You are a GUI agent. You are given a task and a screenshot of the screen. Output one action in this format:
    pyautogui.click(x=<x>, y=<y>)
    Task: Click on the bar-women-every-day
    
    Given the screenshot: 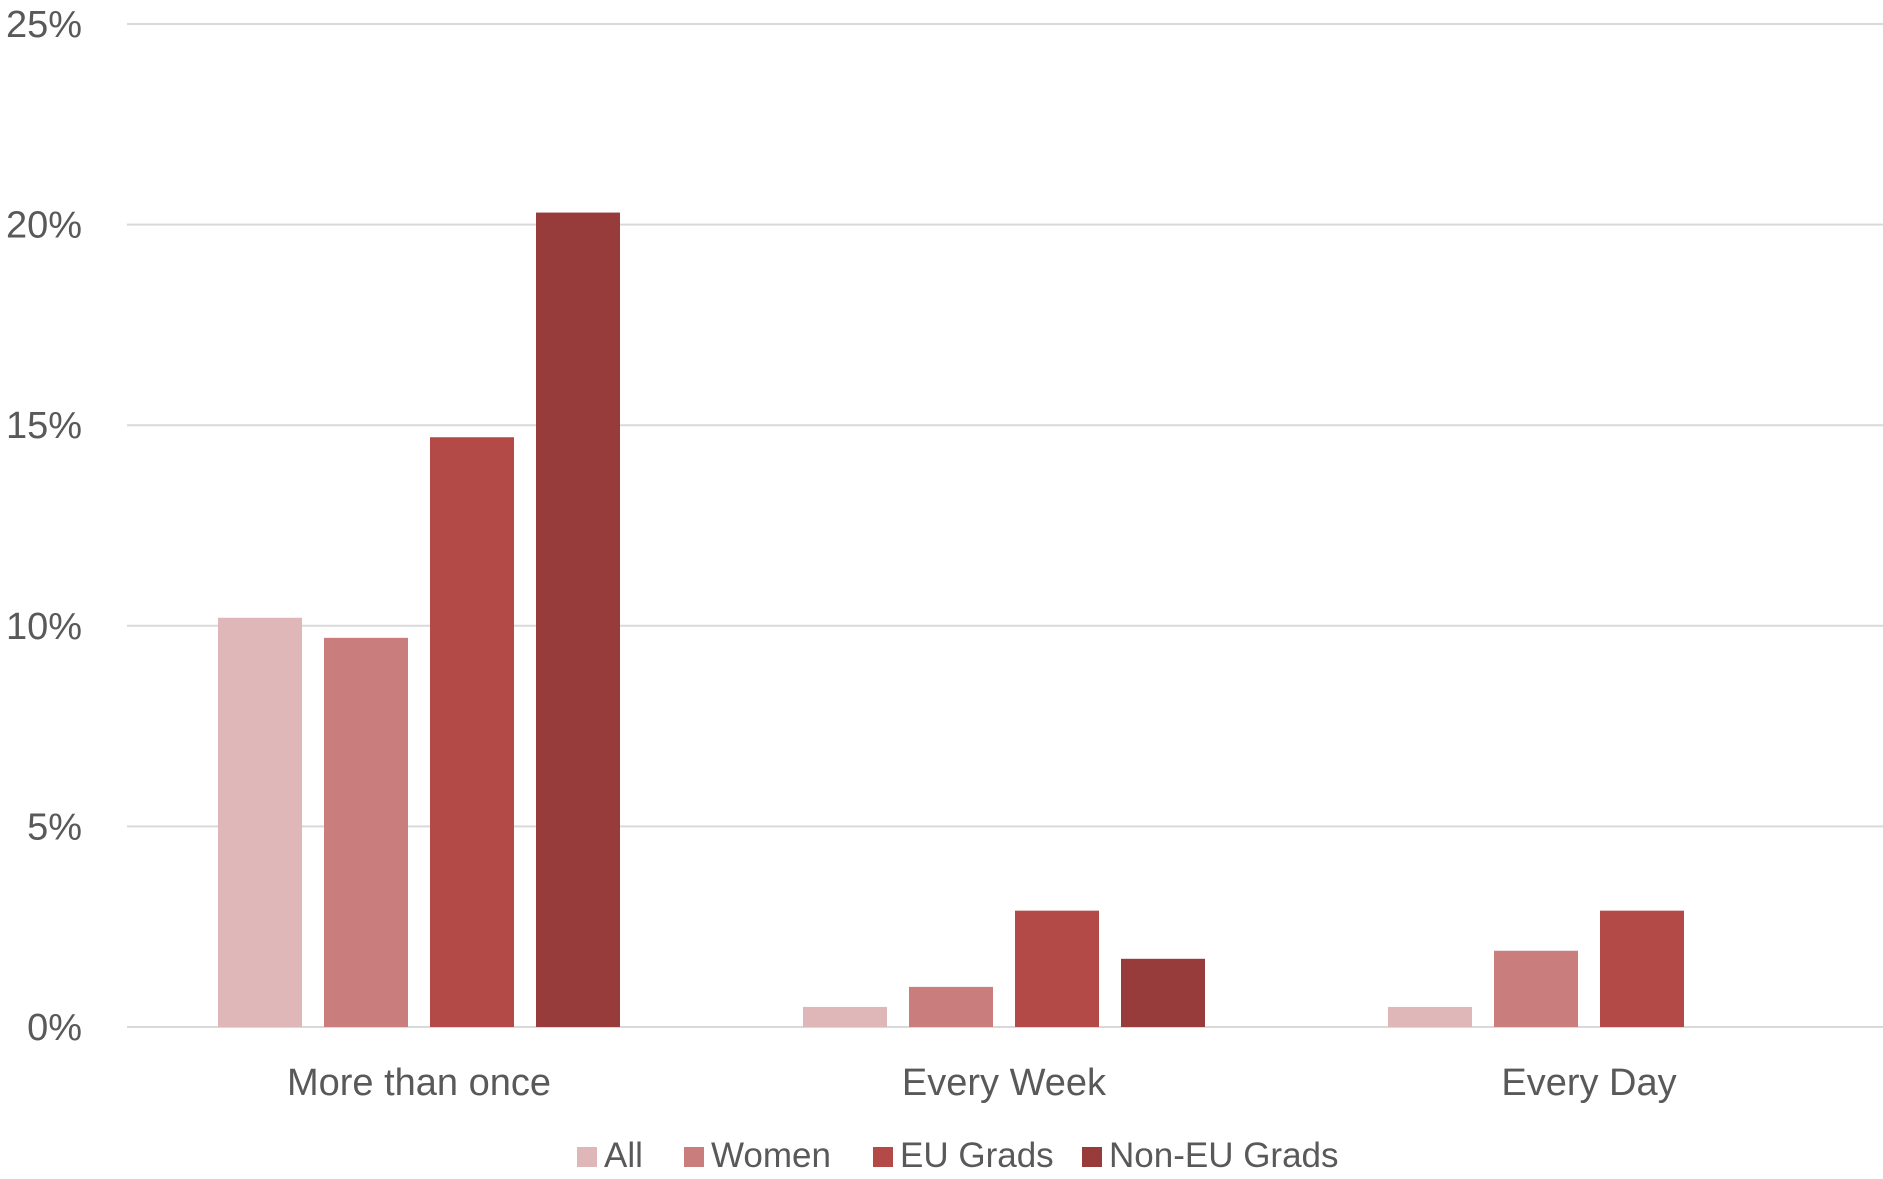 What is the action you would take?
    pyautogui.click(x=1536, y=988)
    